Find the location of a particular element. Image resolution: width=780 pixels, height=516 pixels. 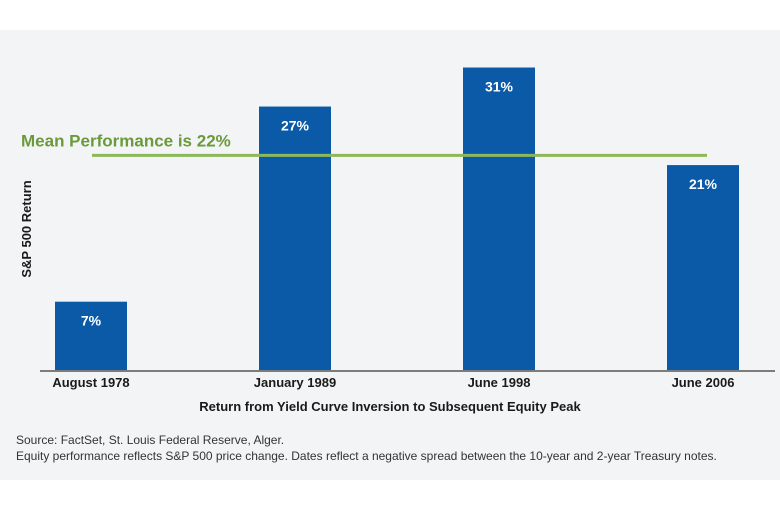

bar-value-label-4: 21% is located at coordinates (703, 184).